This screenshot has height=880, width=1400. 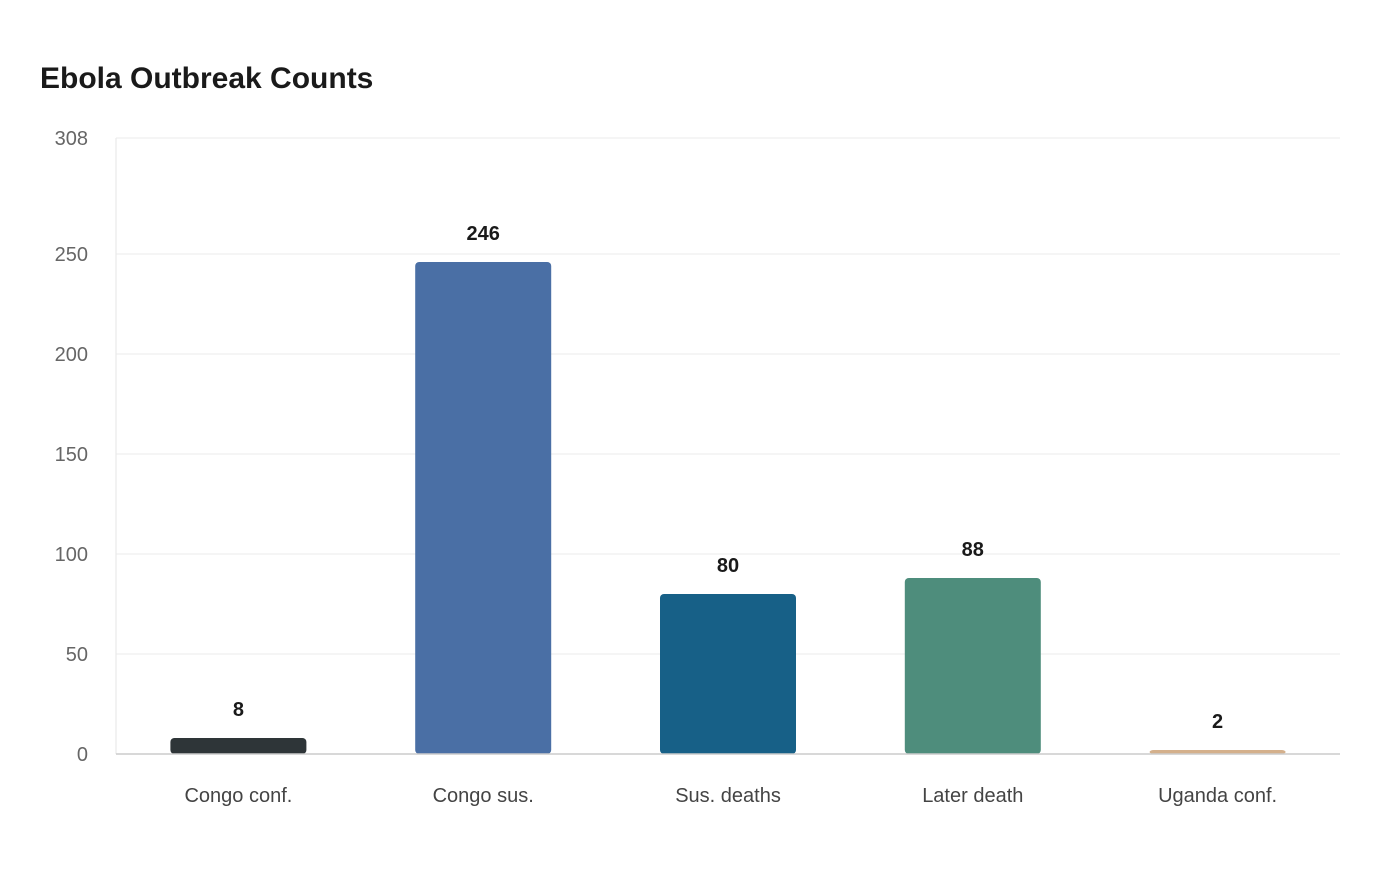 What do you see at coordinates (82, 755) in the screenshot?
I see `y-tick-label: 0` at bounding box center [82, 755].